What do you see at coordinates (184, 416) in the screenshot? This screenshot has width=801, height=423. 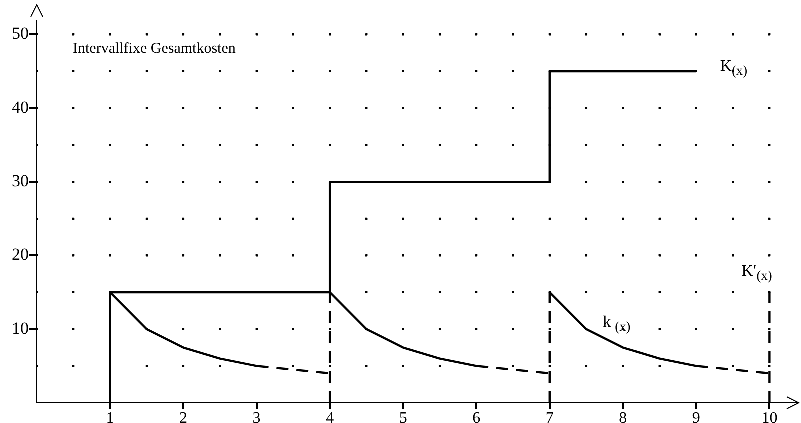 I see `x-tick-label: 2` at bounding box center [184, 416].